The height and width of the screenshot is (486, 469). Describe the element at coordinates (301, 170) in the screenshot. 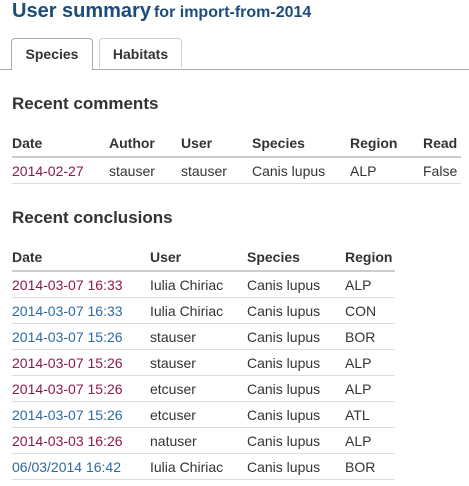

I see `comment-species: Canis lupus` at that location.